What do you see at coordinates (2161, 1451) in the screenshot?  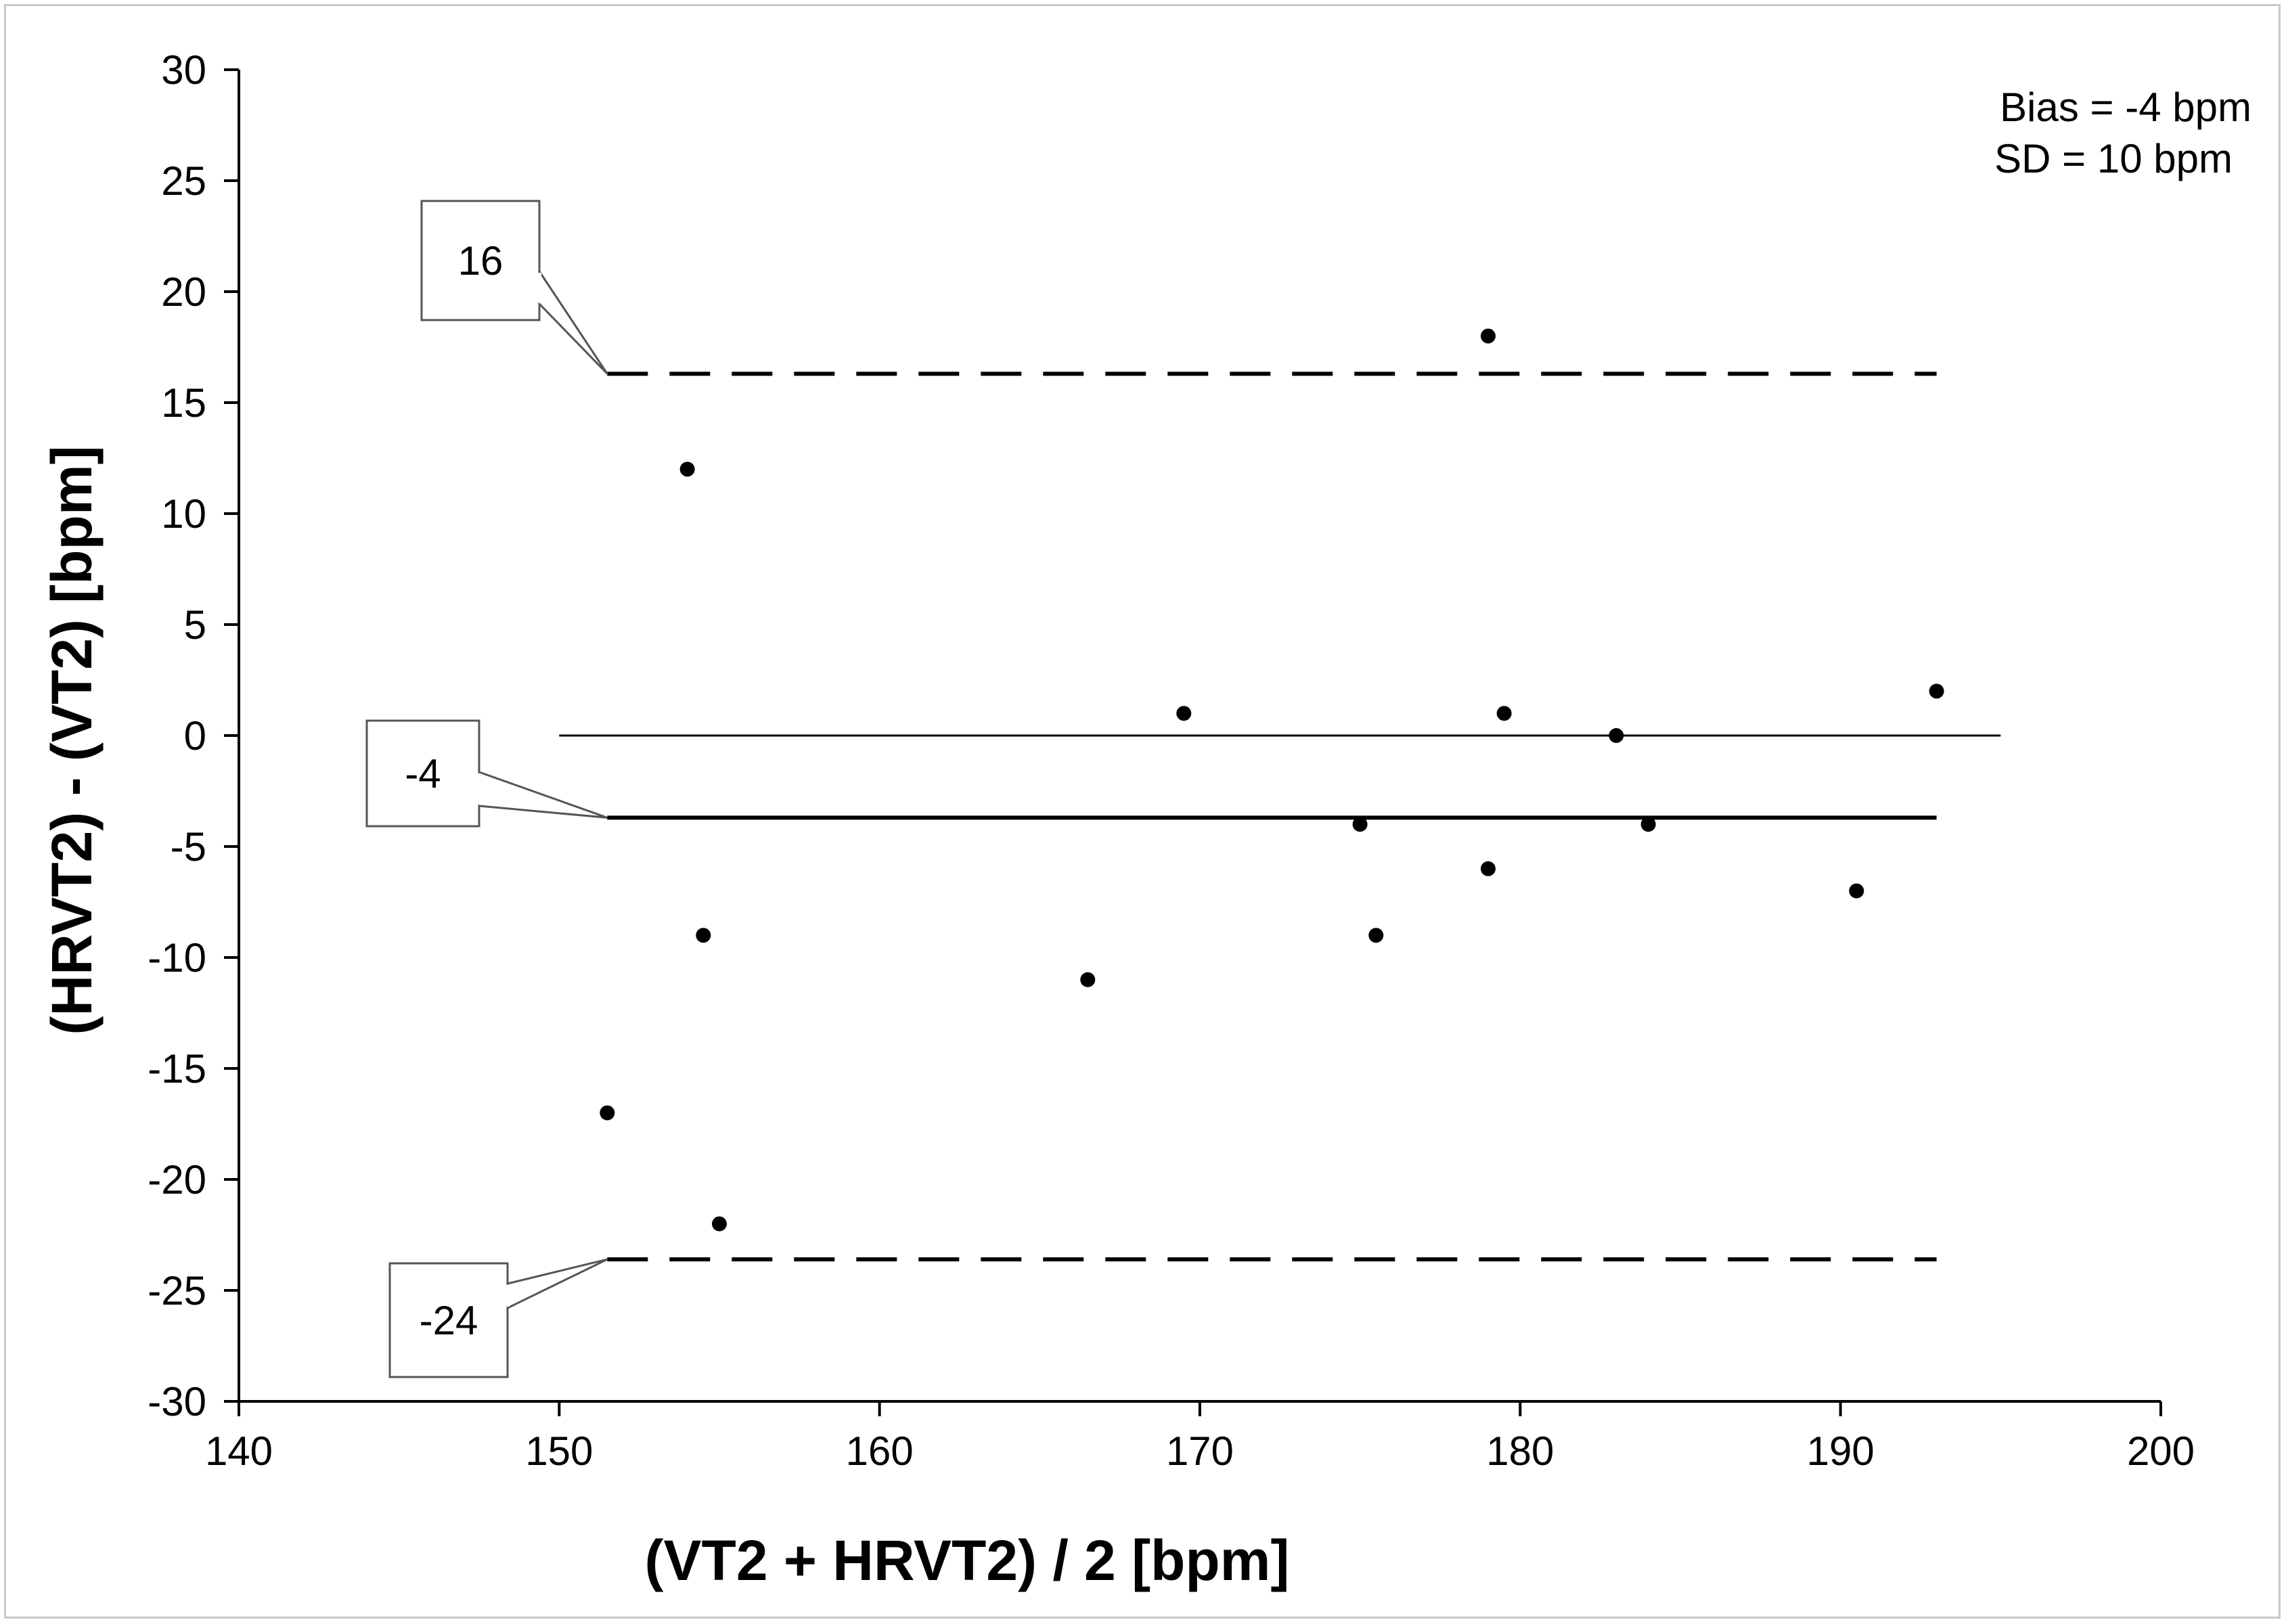 I see `x-tick-label-200: 200` at bounding box center [2161, 1451].